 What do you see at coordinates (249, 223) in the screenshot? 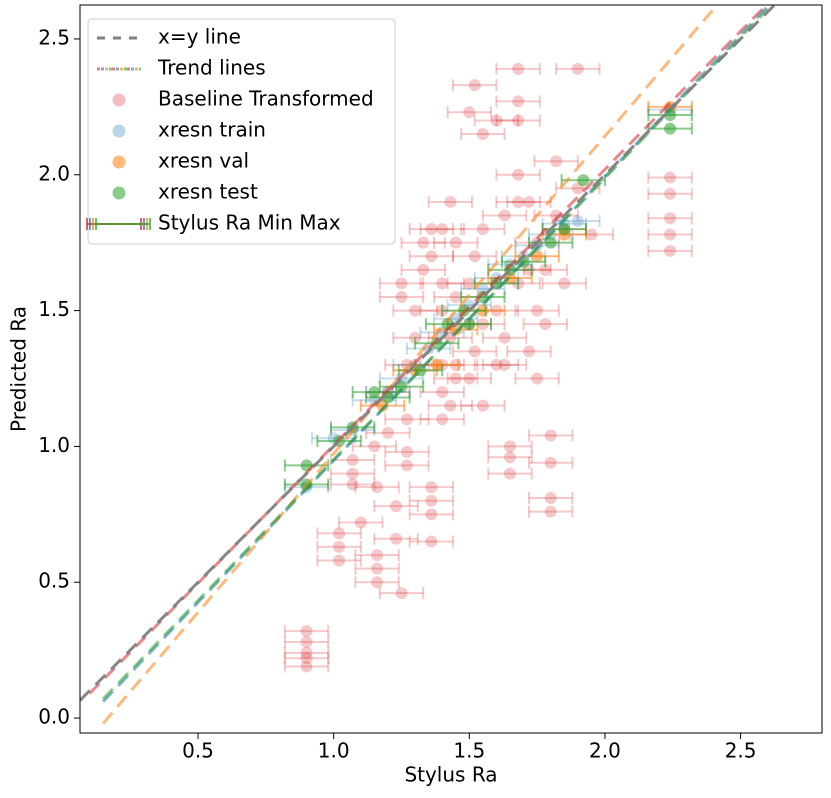
I see `legend-label: Stylus Ra Min Max` at bounding box center [249, 223].